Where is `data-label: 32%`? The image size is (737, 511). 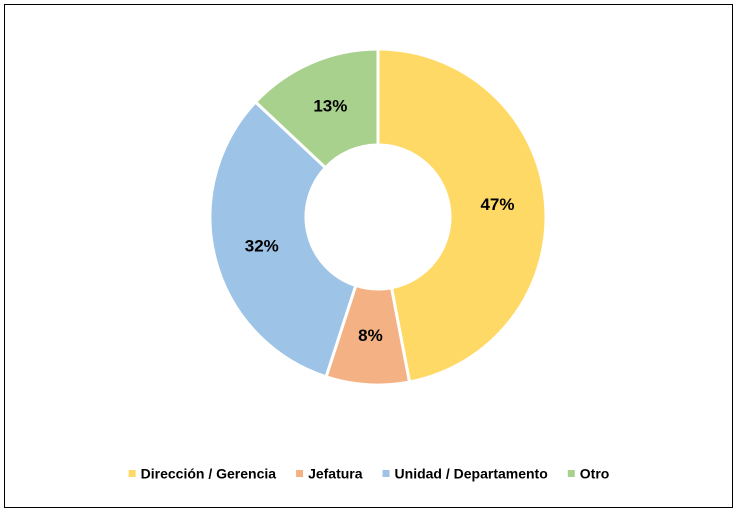
data-label: 32% is located at coordinates (262, 245).